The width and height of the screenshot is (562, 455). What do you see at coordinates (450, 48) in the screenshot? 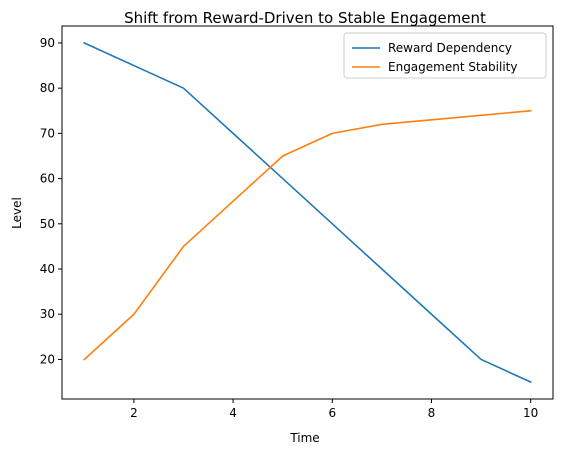
I see `legend-label: Reward Dependency` at bounding box center [450, 48].